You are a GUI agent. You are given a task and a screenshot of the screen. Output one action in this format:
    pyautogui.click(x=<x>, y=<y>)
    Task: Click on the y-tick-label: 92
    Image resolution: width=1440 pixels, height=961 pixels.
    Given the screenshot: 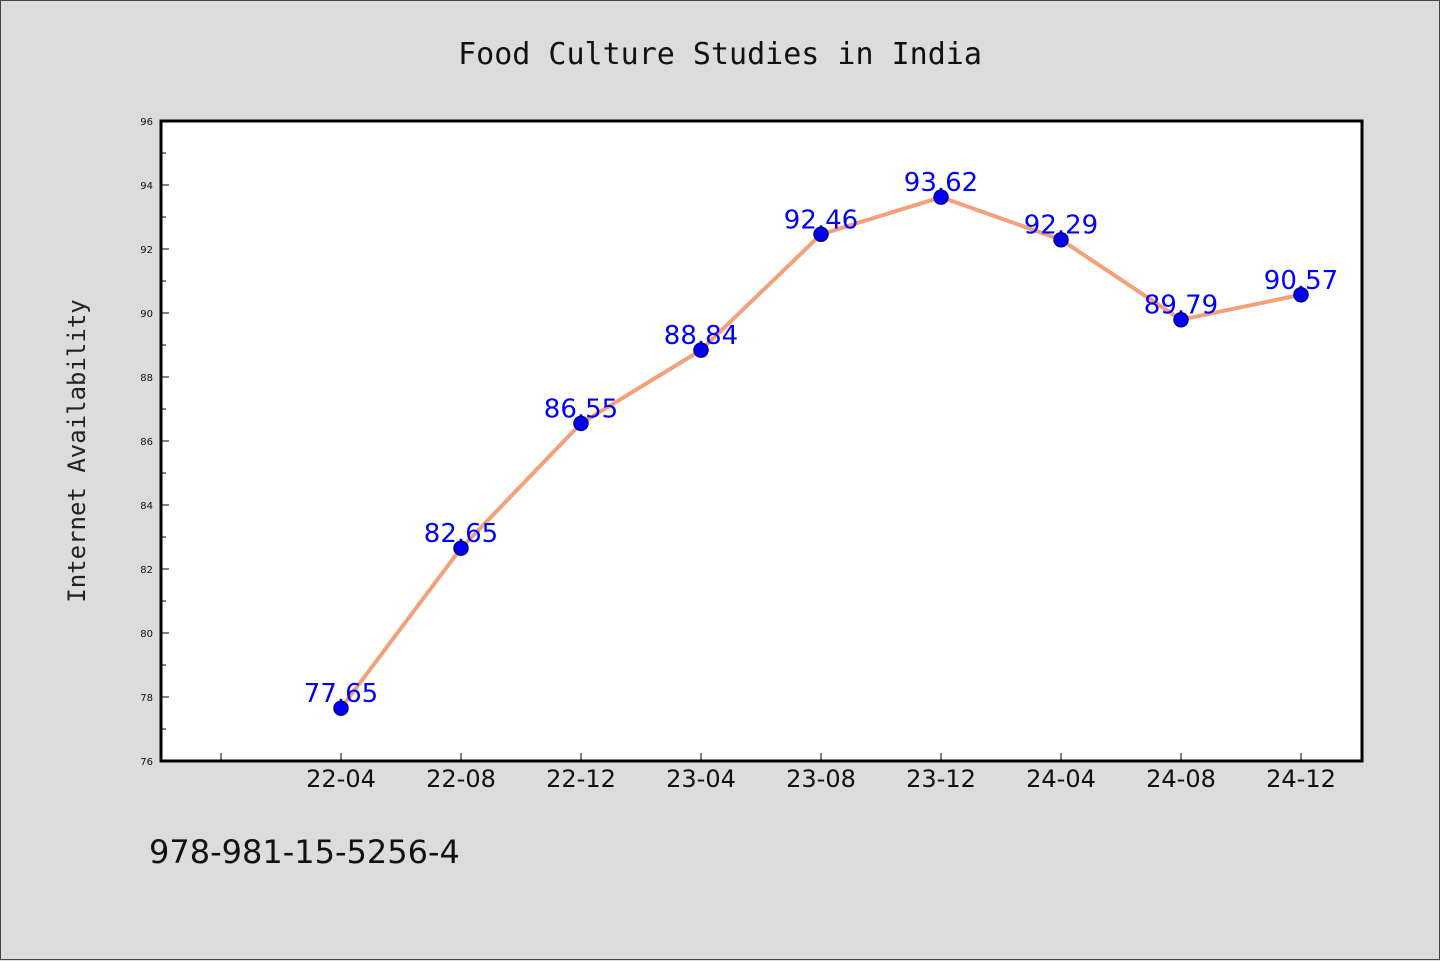 What is the action you would take?
    pyautogui.click(x=146, y=250)
    